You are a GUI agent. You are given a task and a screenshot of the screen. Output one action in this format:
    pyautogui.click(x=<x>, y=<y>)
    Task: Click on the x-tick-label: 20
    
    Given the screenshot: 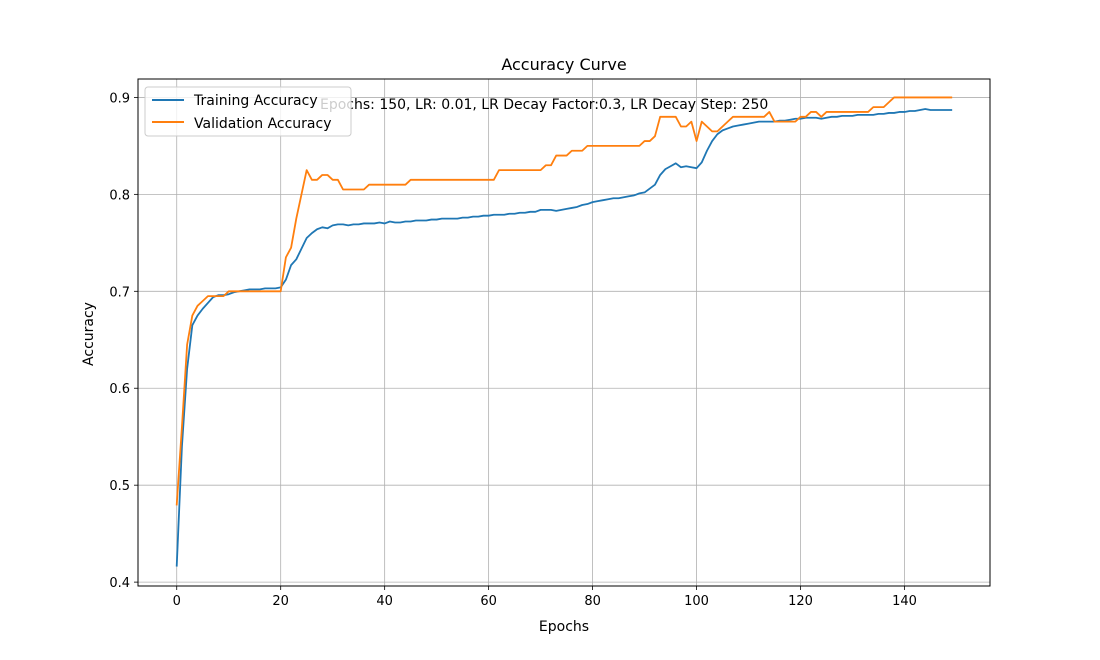 What is the action you would take?
    pyautogui.click(x=280, y=601)
    